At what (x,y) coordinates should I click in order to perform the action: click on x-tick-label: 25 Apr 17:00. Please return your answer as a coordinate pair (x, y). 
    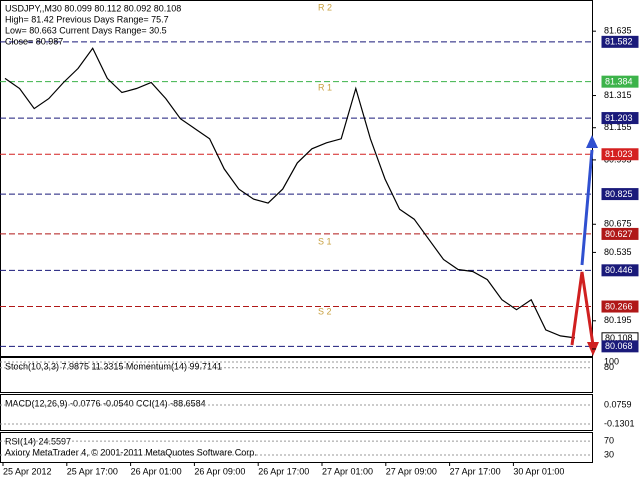
    Looking at the image, I should click on (92, 471).